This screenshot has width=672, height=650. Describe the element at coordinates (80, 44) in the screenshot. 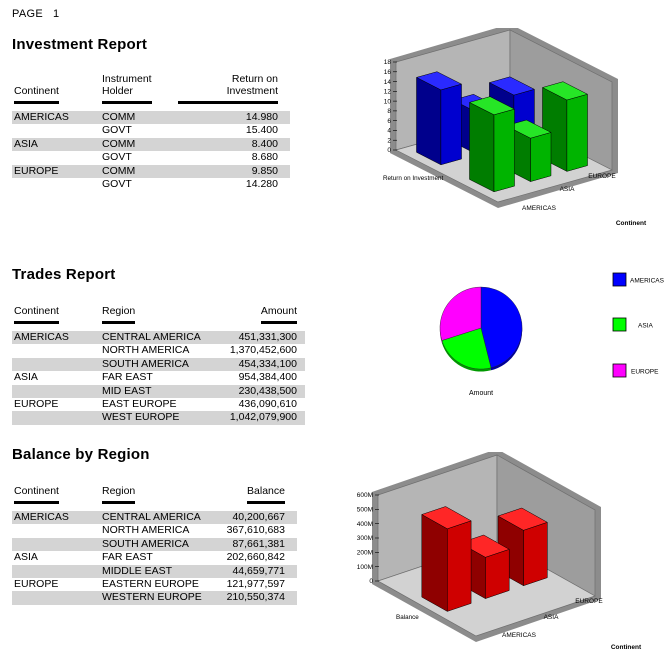

I see `investment-report-title: Investment Report` at that location.